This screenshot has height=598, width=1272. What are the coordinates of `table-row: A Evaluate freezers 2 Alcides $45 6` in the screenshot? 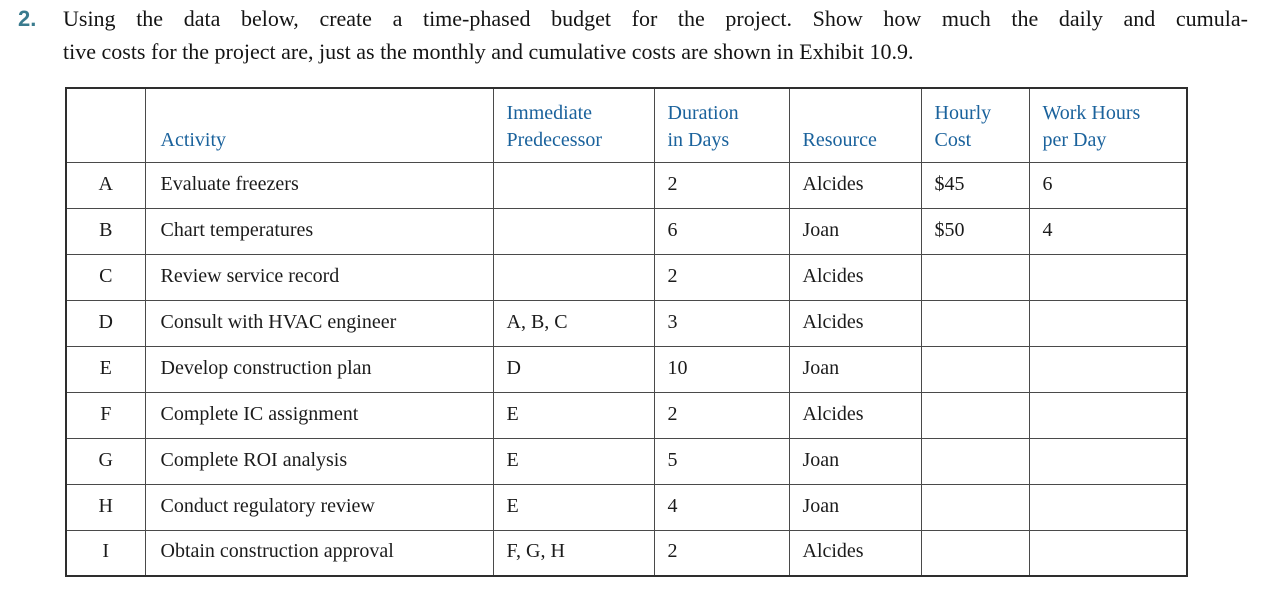 It's located at (626, 185).